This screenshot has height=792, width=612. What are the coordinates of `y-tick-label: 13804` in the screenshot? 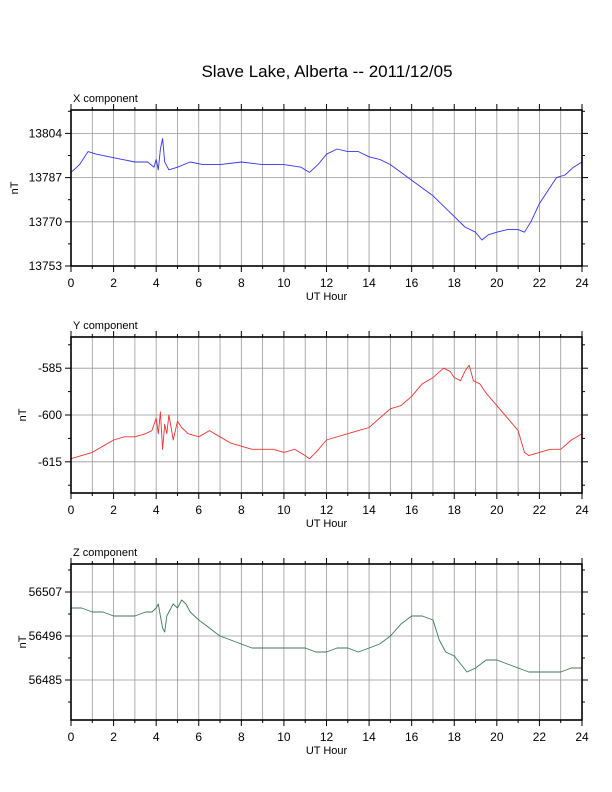 It's located at (46, 133).